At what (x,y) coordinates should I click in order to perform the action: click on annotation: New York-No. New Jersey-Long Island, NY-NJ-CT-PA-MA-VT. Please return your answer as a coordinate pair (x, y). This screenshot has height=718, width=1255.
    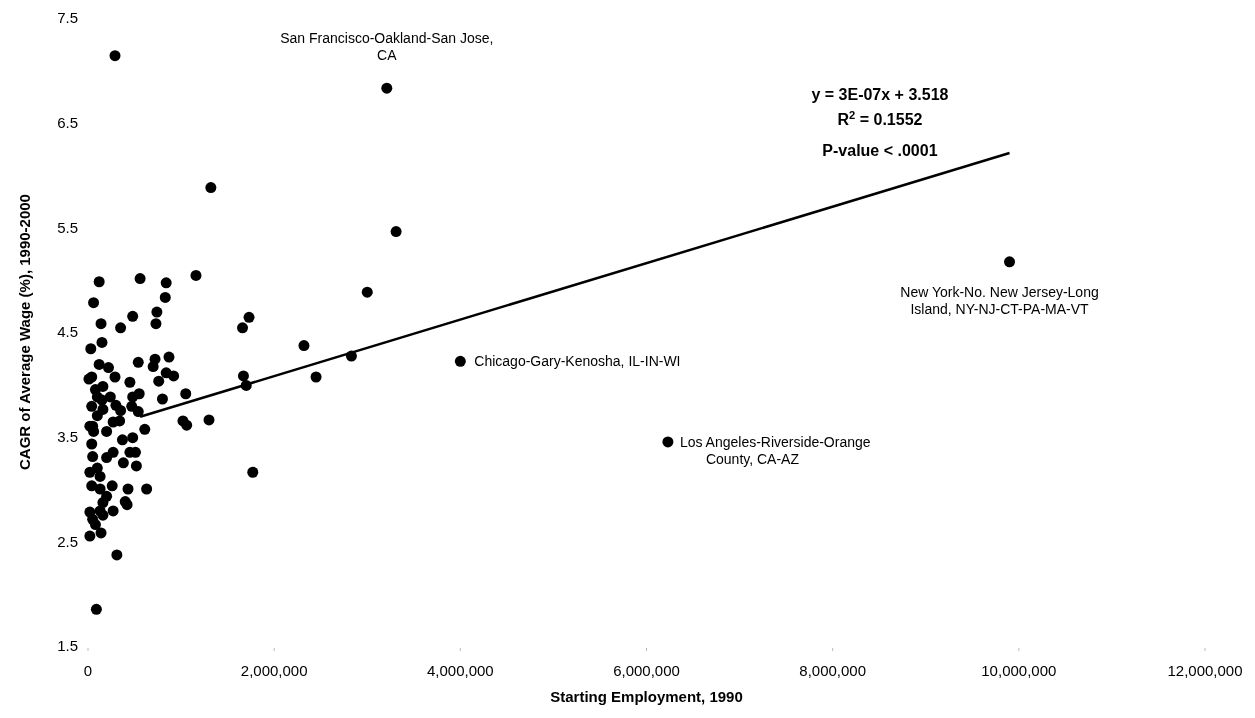
    Looking at the image, I should click on (999, 300).